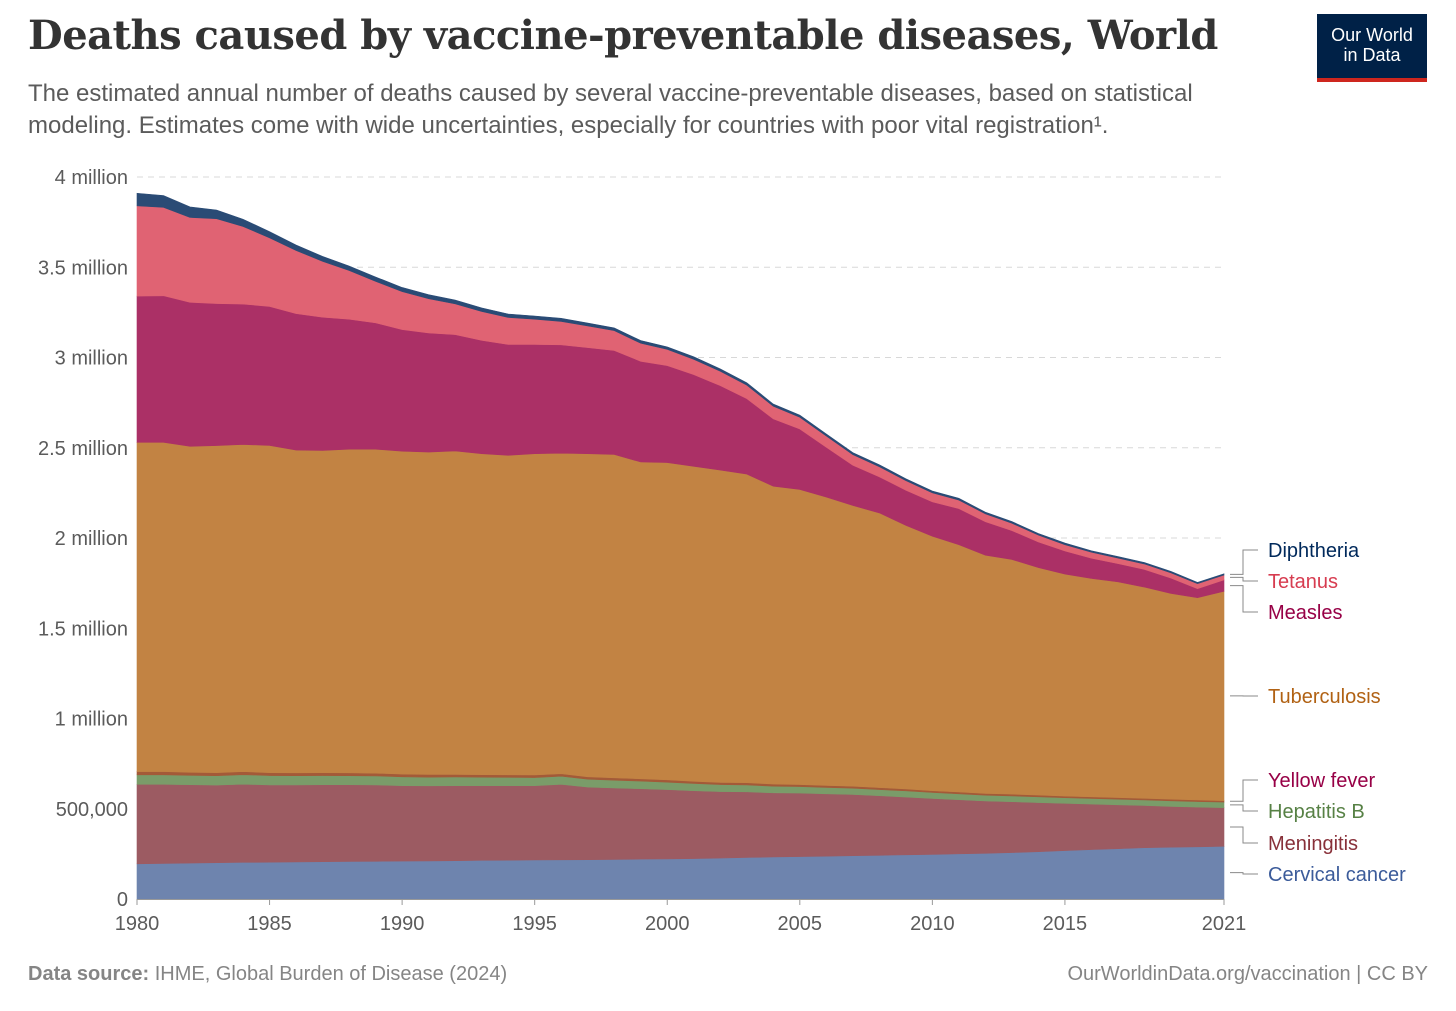 Image resolution: width=1456 pixels, height=1011 pixels. I want to click on data-source-text: IHME, Global Burden of Disease (2024), so click(331, 974).